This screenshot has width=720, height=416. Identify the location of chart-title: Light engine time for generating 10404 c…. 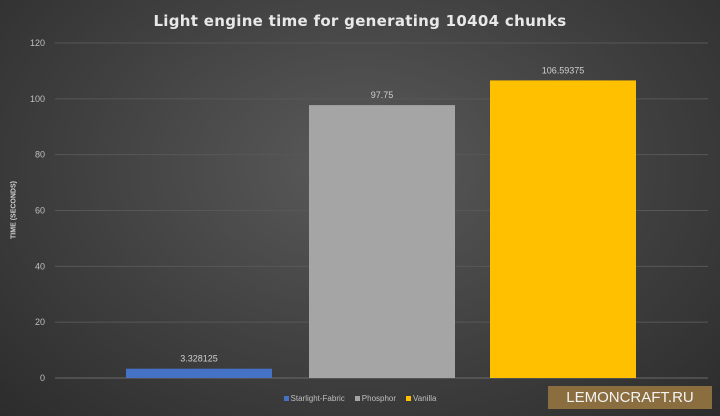
(360, 21).